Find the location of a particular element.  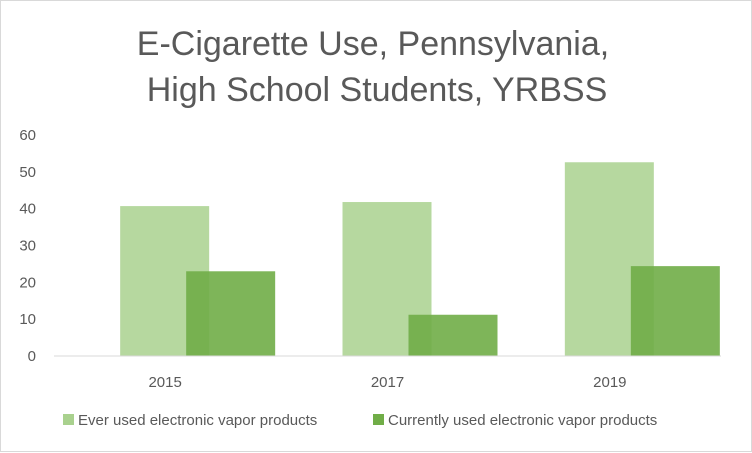

chart-title-line-1: E-Cigarette Use, Pennsylvania, is located at coordinates (373, 44).